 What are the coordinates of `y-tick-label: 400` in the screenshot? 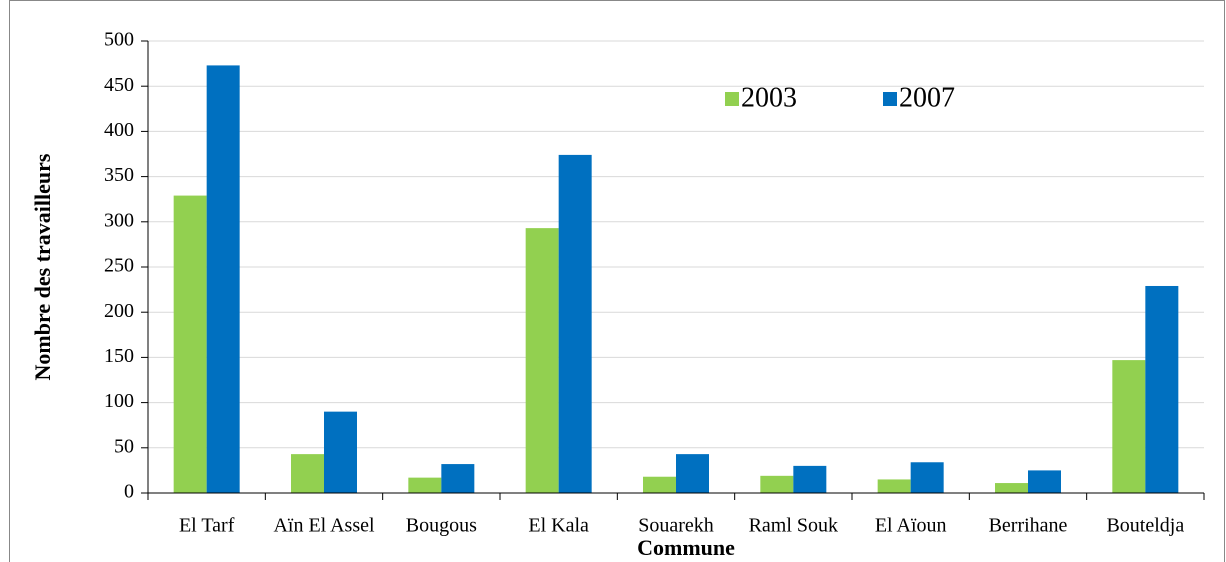 It's located at (119, 130).